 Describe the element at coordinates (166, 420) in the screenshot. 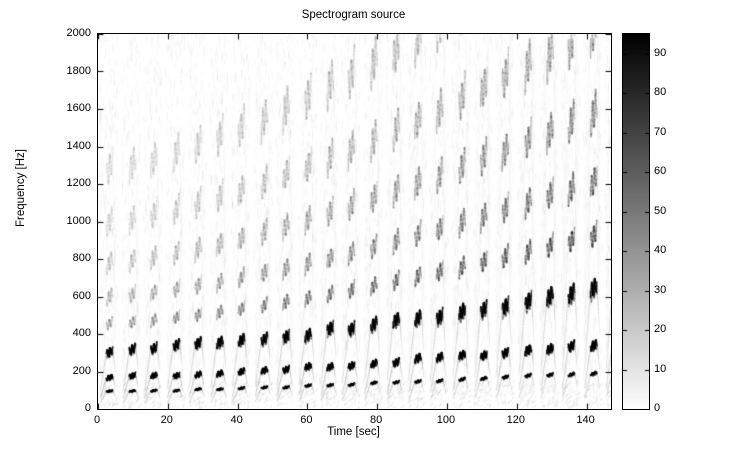

I see `x-tick-label: 20` at that location.